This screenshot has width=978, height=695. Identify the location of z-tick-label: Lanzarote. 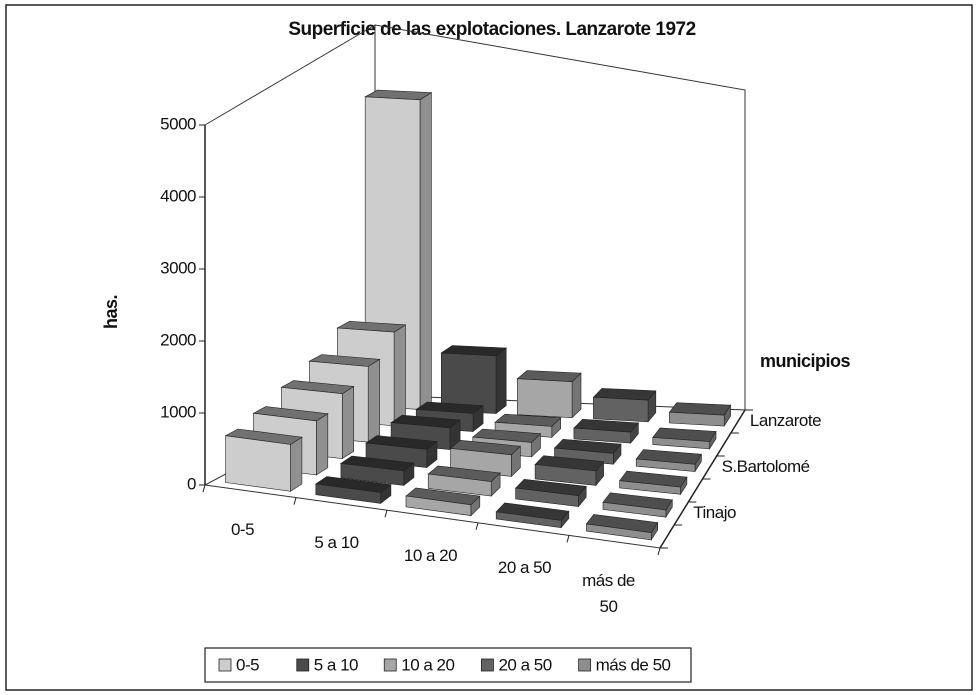
(785, 420).